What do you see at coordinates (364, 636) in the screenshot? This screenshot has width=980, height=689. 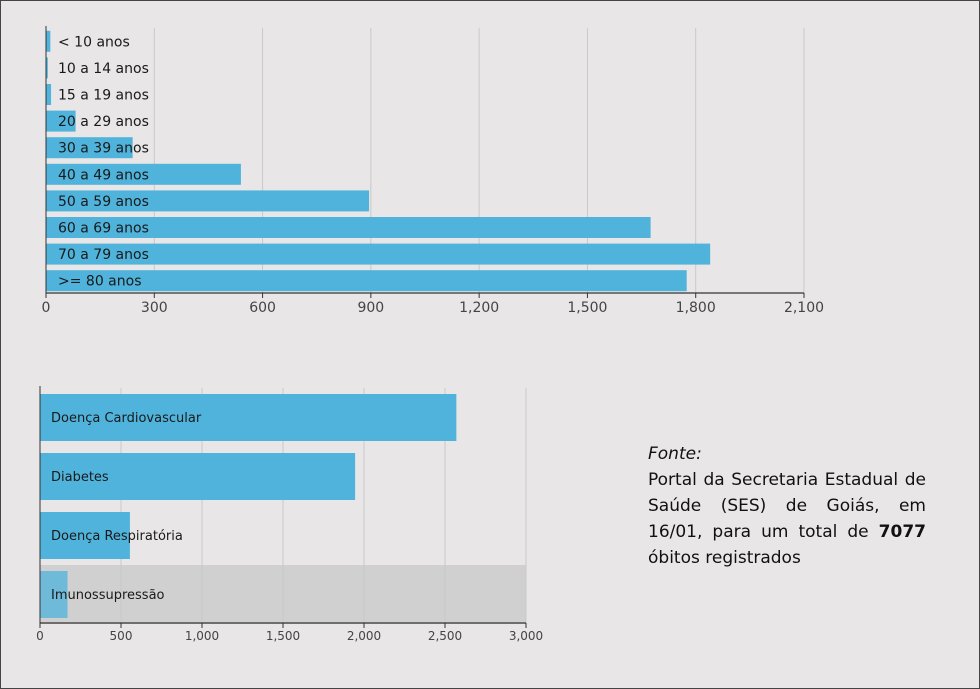 I see `x-tick-label: 2,000` at bounding box center [364, 636].